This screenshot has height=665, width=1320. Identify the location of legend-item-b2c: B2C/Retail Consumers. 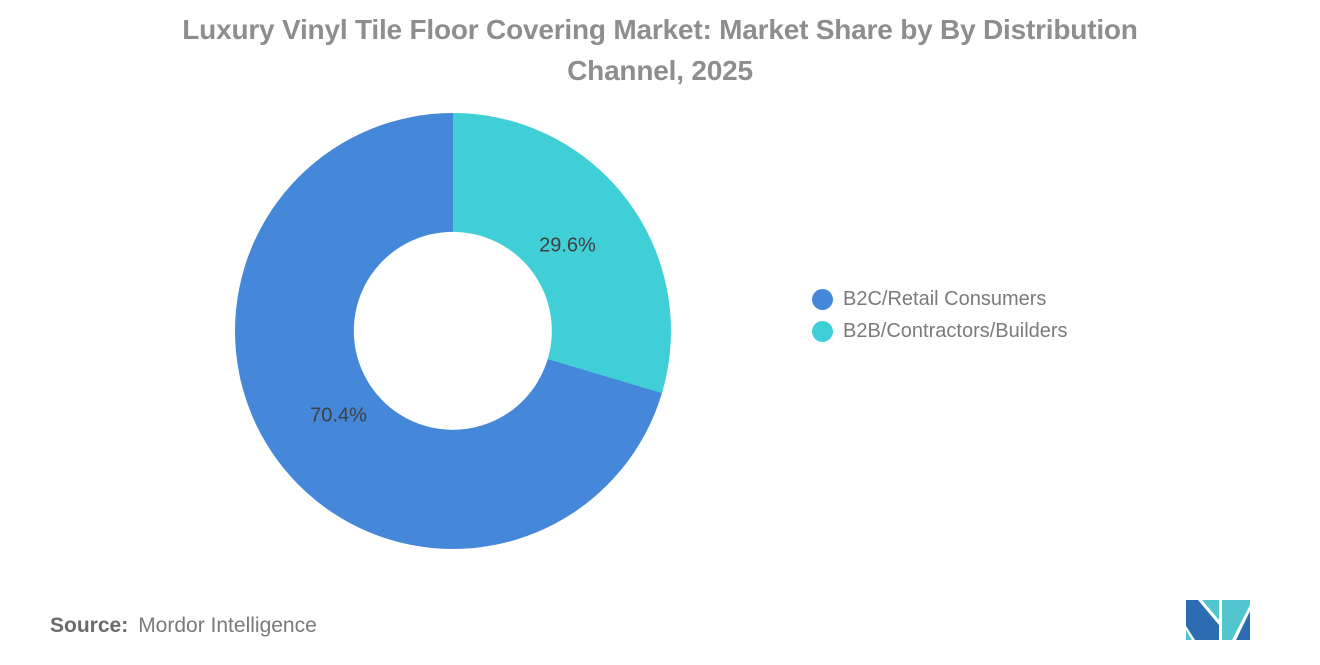
(940, 299).